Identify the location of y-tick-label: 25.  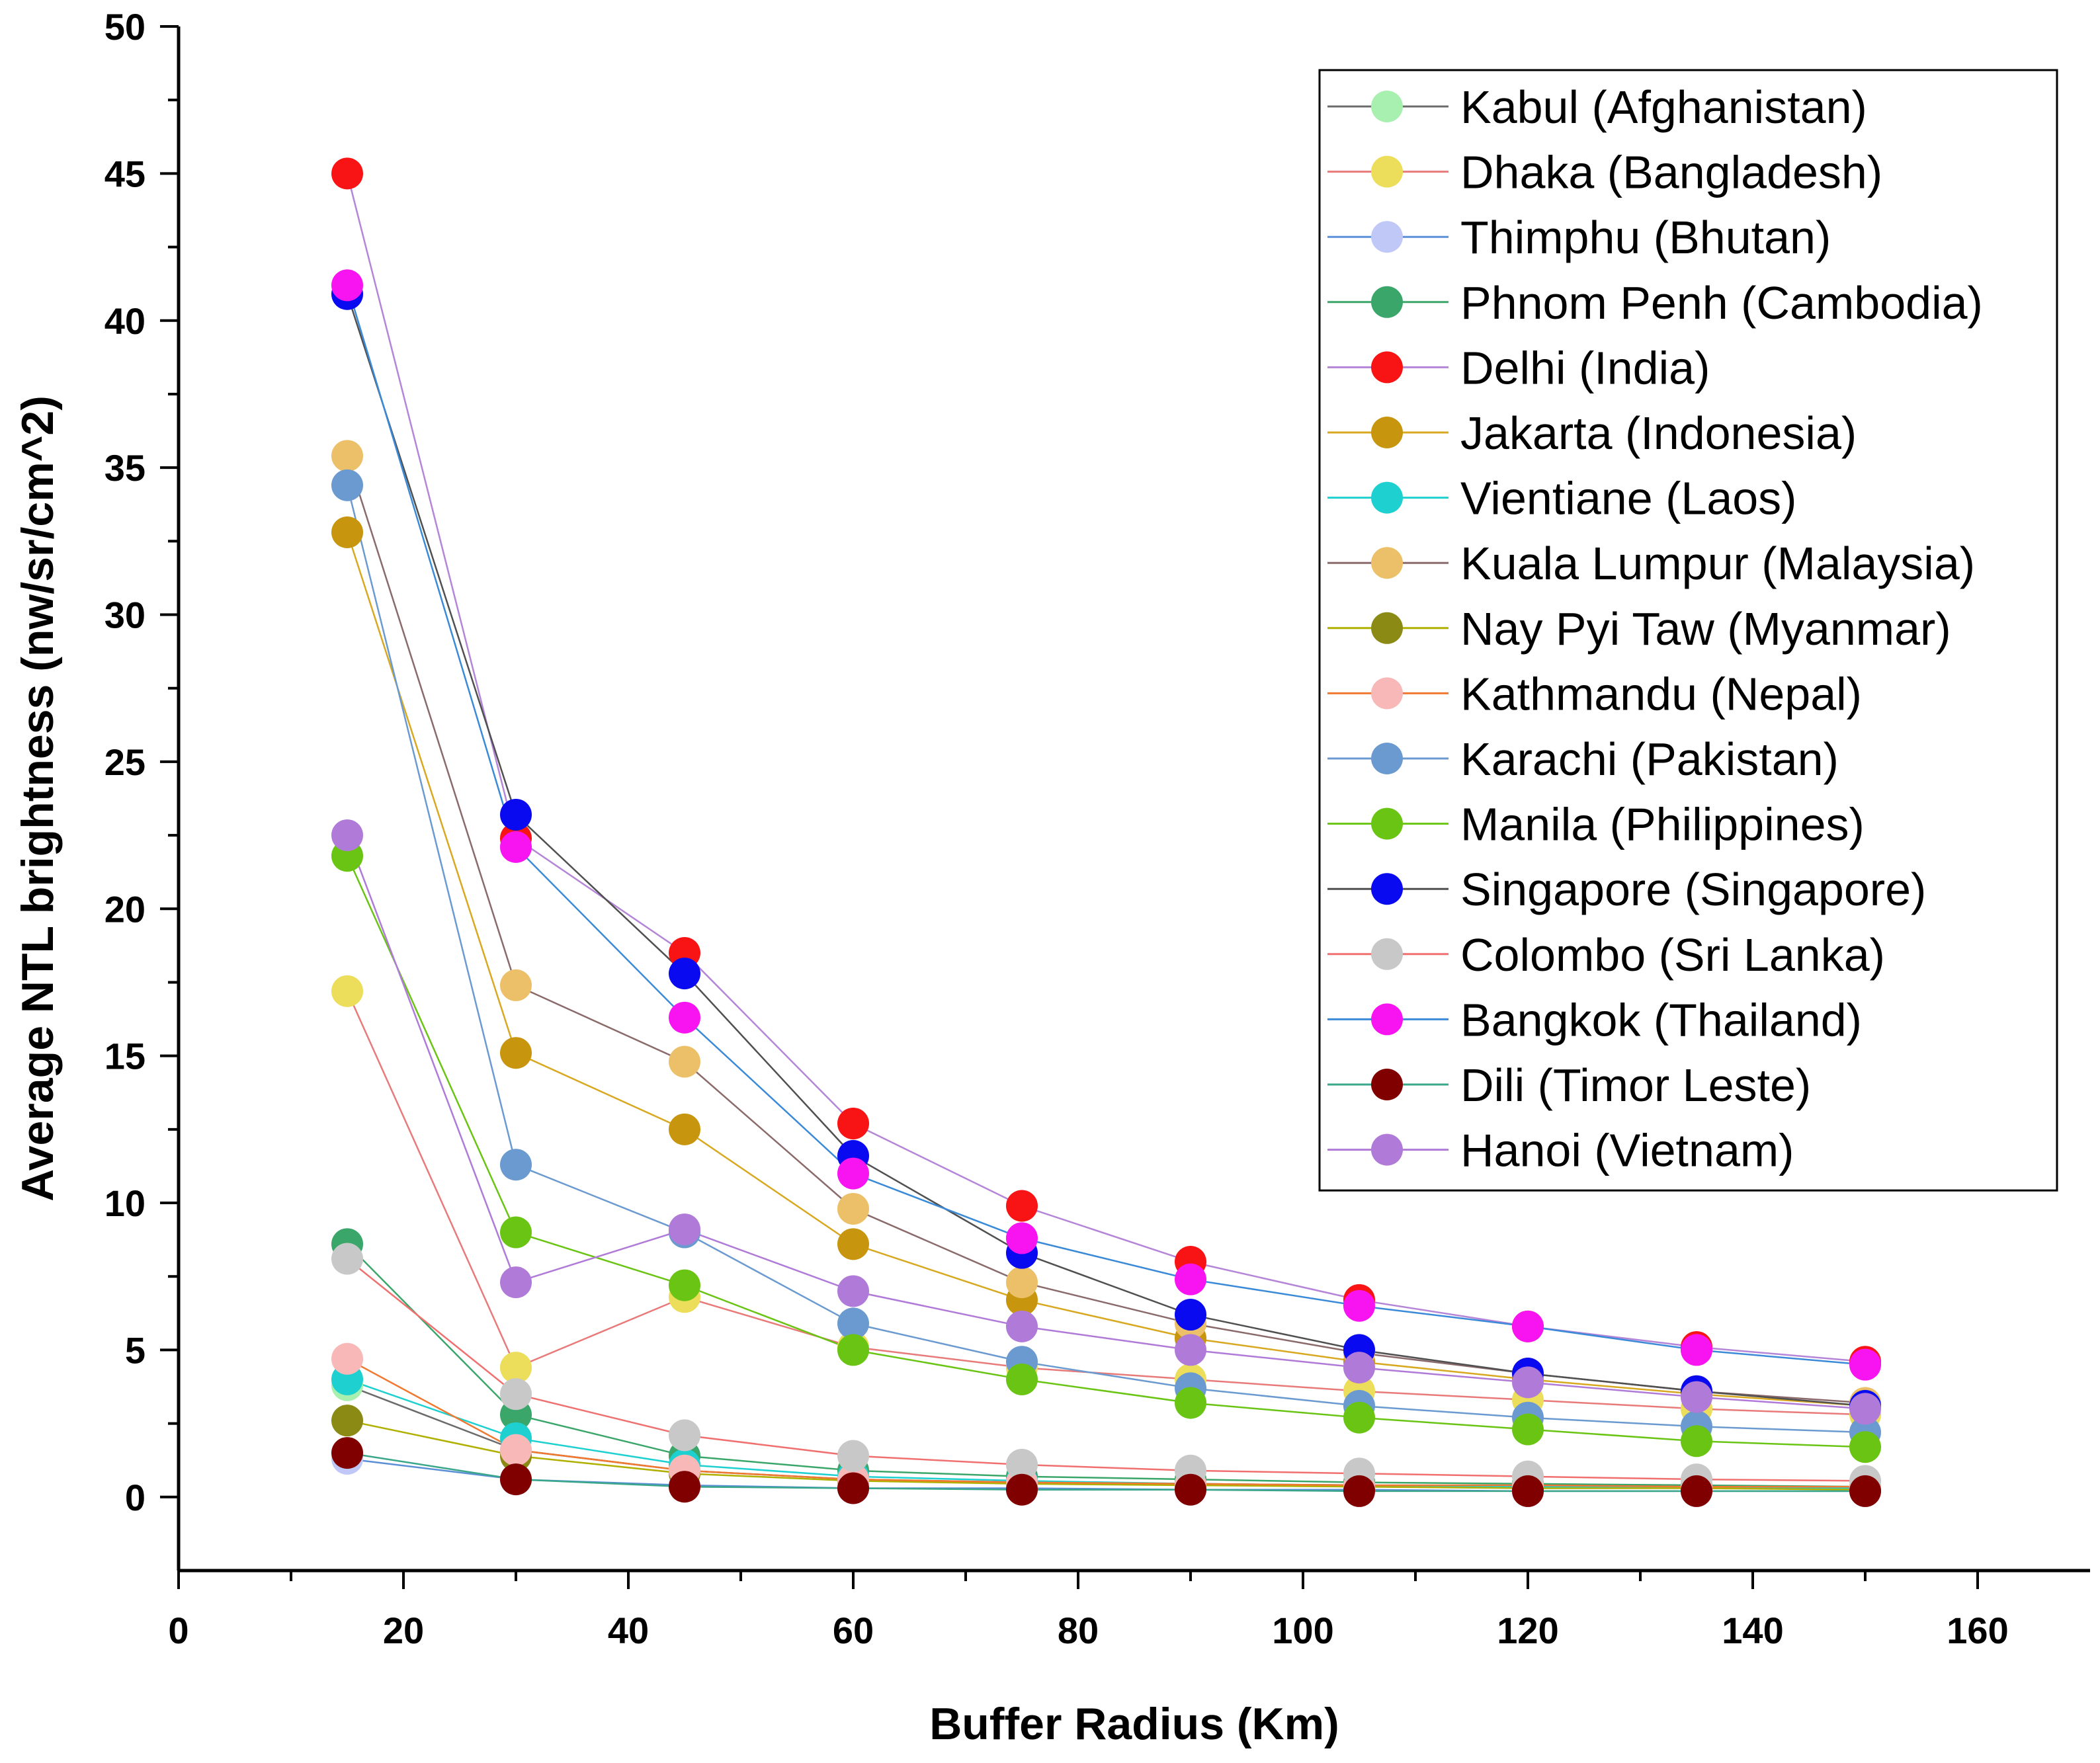
(126, 762).